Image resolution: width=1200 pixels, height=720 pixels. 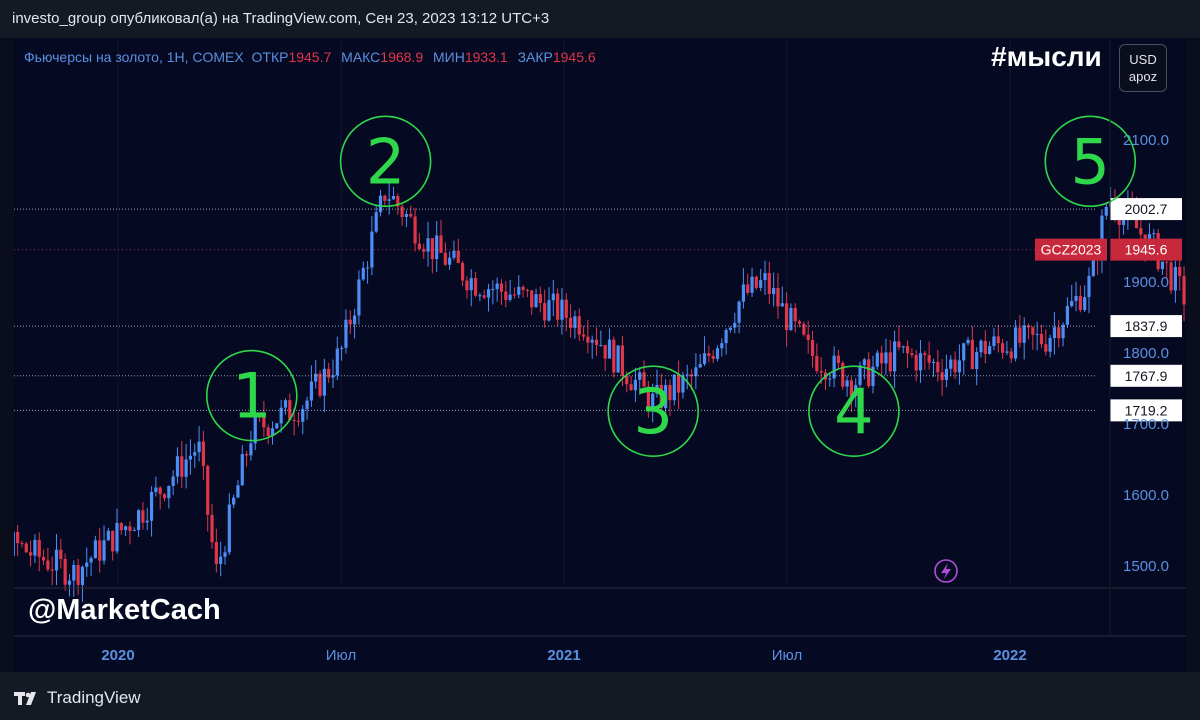 I want to click on legend-open-label: ОТКР, so click(x=270, y=57).